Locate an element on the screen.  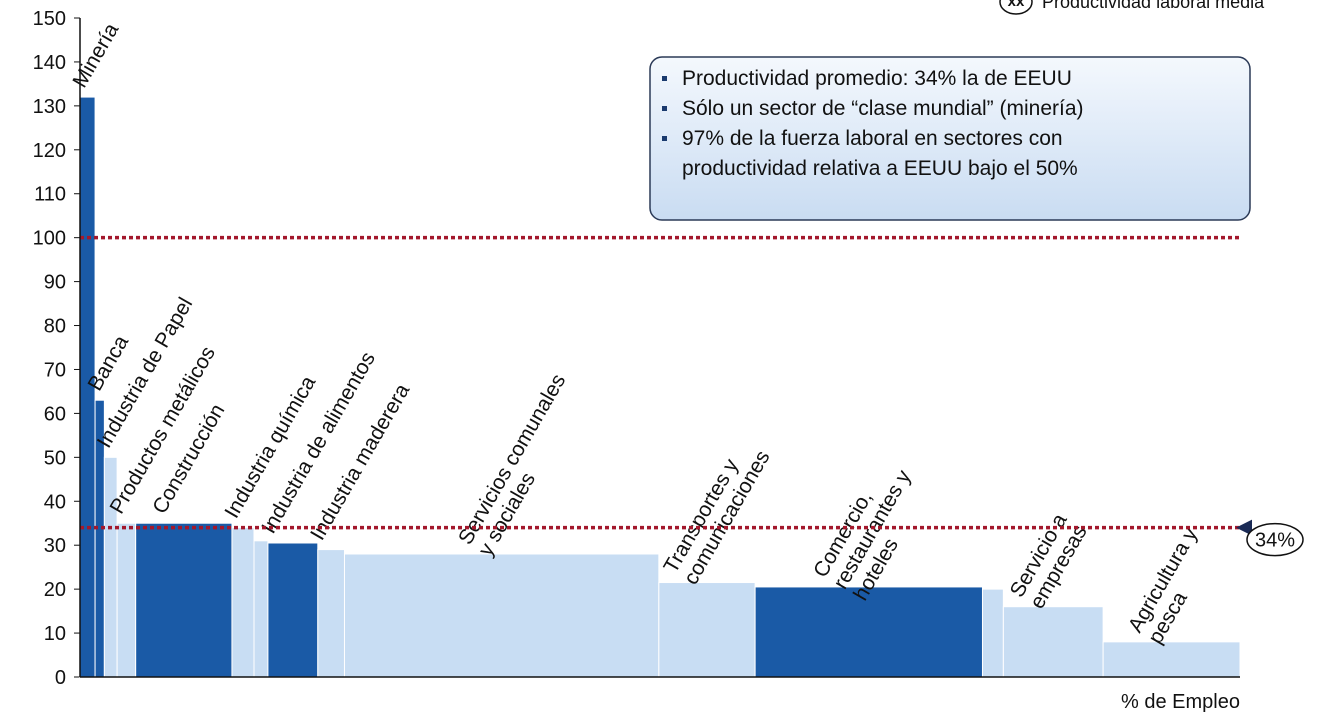
category-label-line: Industria maderera is located at coordinates (360, 462).